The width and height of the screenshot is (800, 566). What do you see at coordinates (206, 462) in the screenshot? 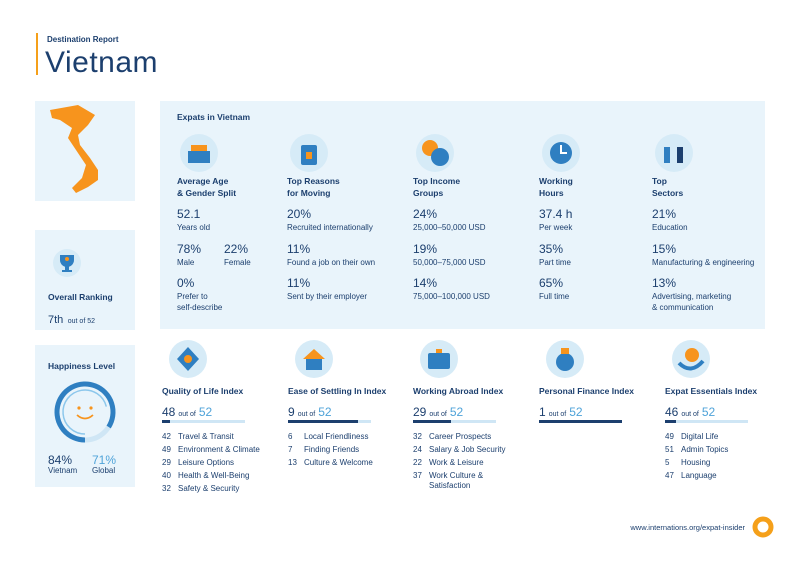
I see `item-name: Leisure Options` at bounding box center [206, 462].